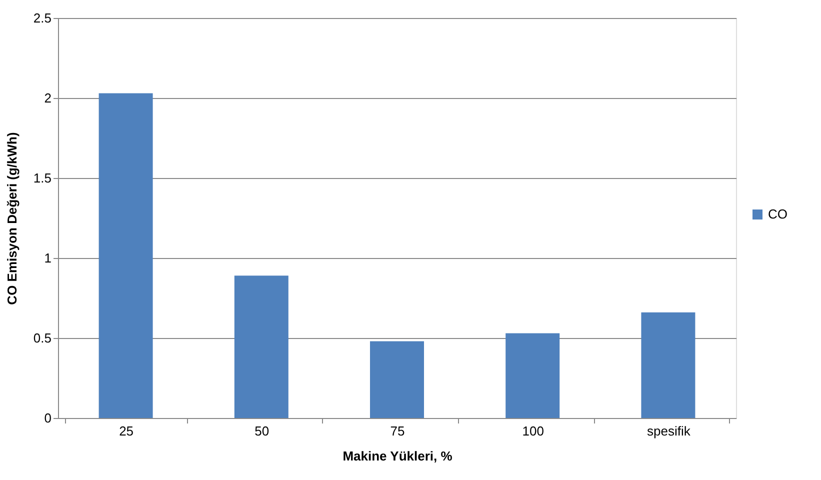 This screenshot has width=821, height=480. I want to click on x-axis-title: Makine Yükleri, %, so click(397, 456).